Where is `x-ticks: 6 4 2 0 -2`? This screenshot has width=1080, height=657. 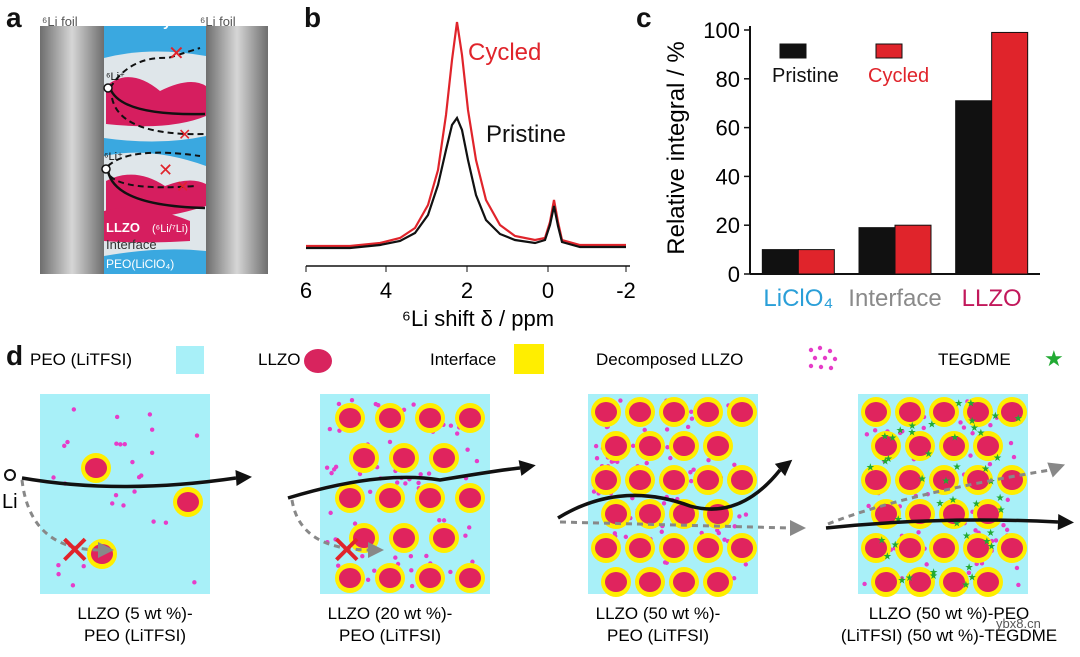 x-ticks: 6 4 2 0 -2 is located at coordinates (468, 284).